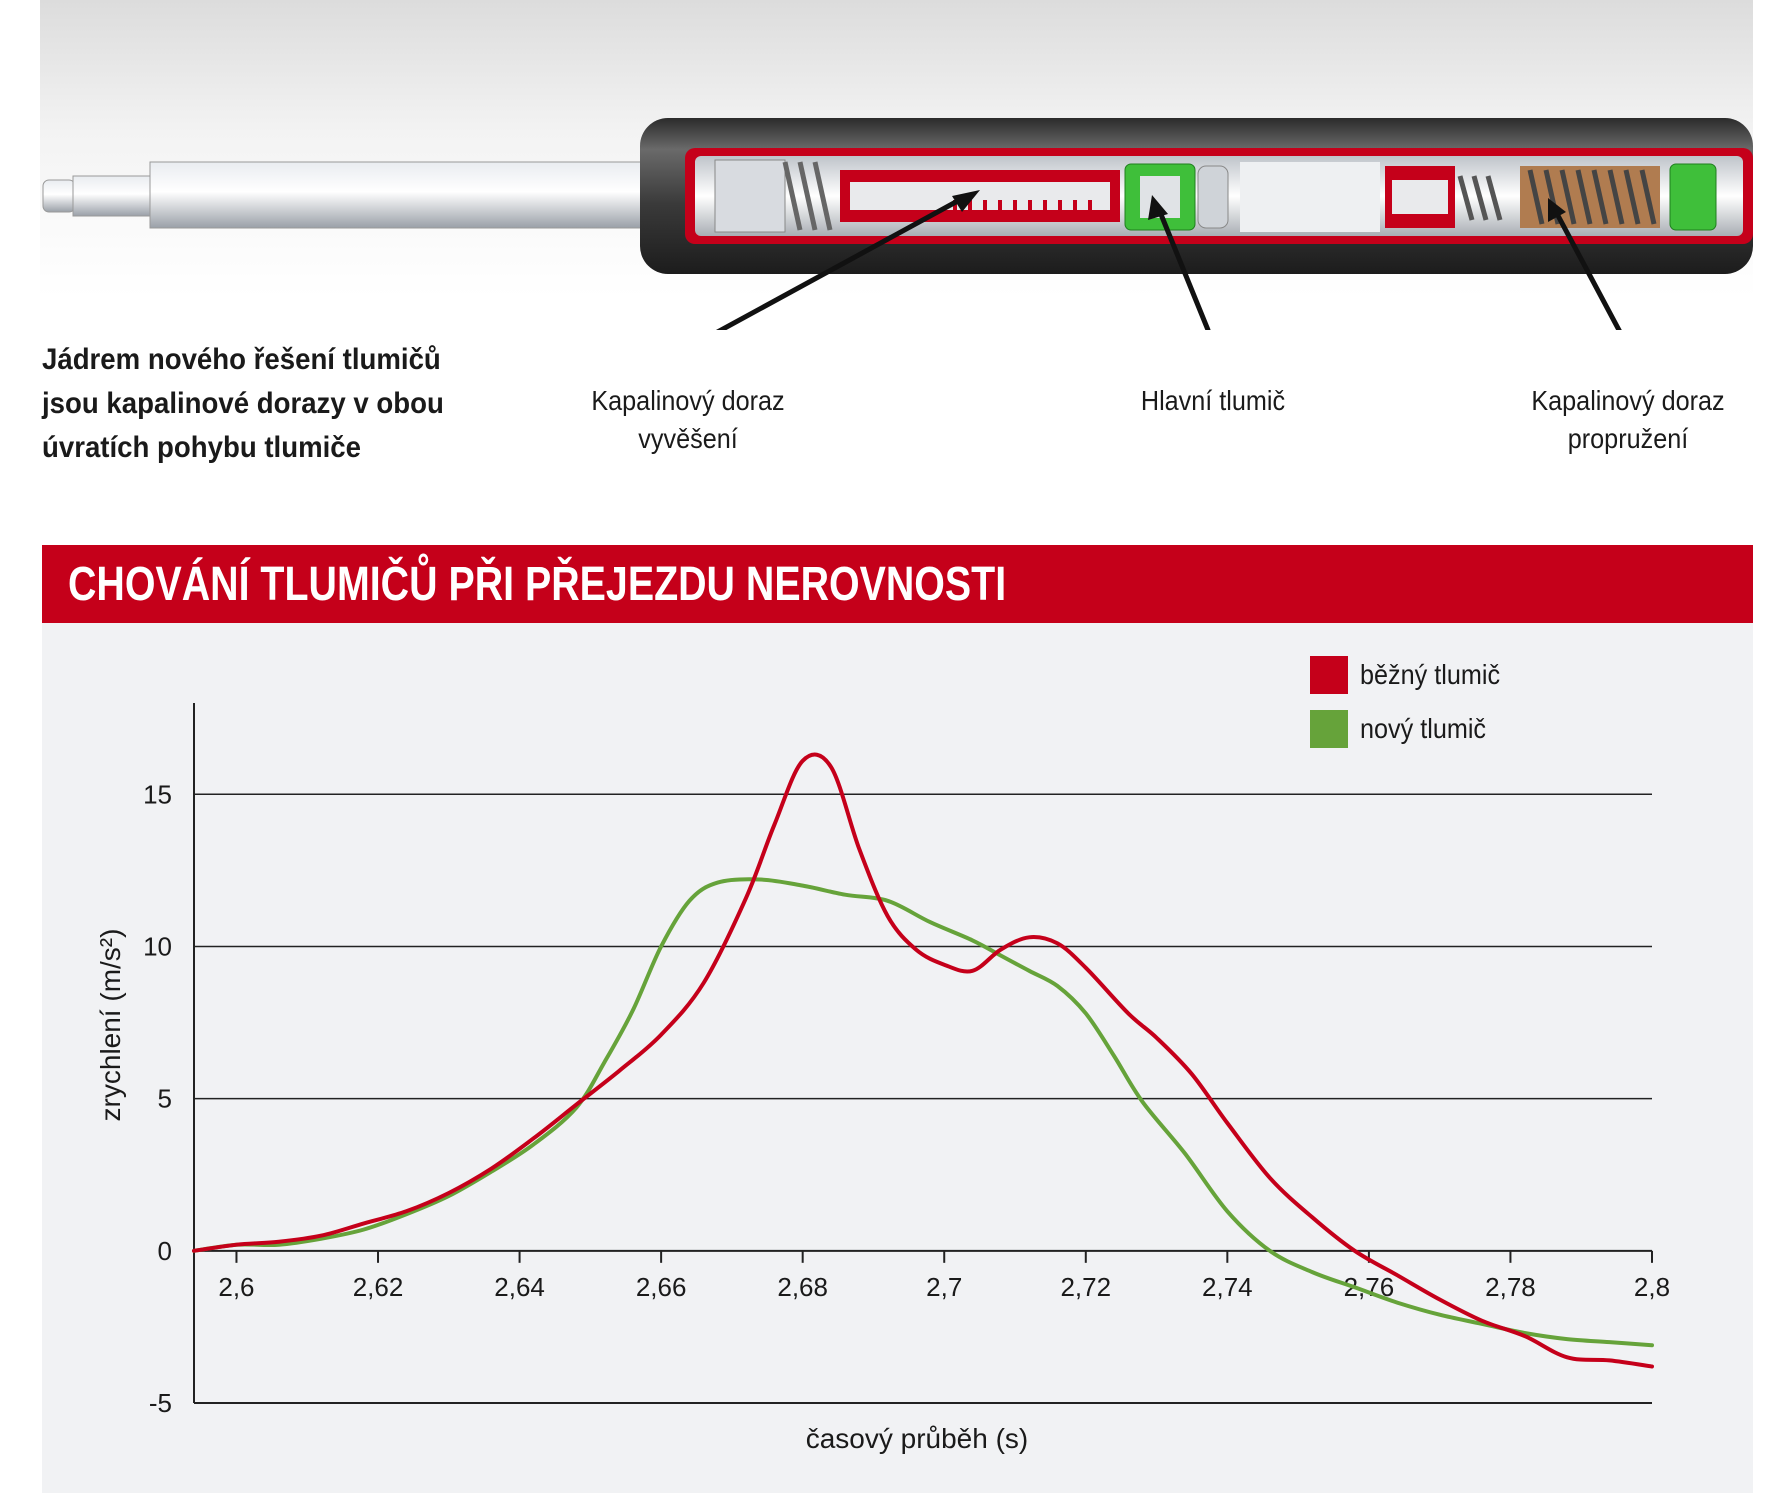 Image resolution: width=1790 pixels, height=1493 pixels. I want to click on callout-line: propružení, so click(1628, 438).